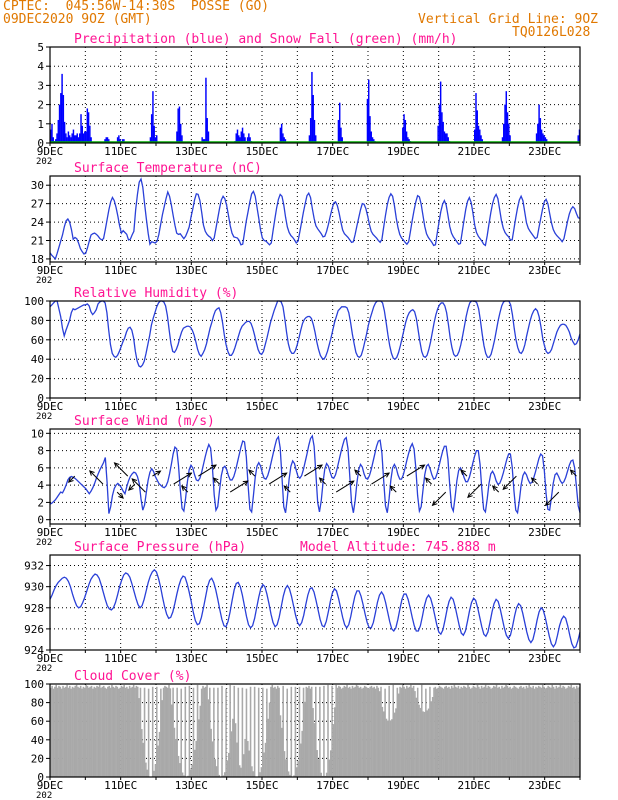  Describe the element at coordinates (191, 270) in the screenshot. I see `x-tick-label: 13DEC` at that location.